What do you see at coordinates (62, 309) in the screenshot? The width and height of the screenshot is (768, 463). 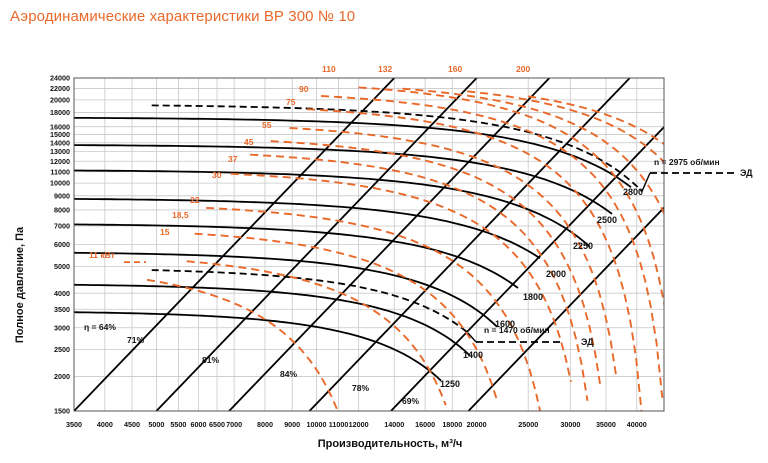 I see `y-tick-label: 3500` at bounding box center [62, 309].